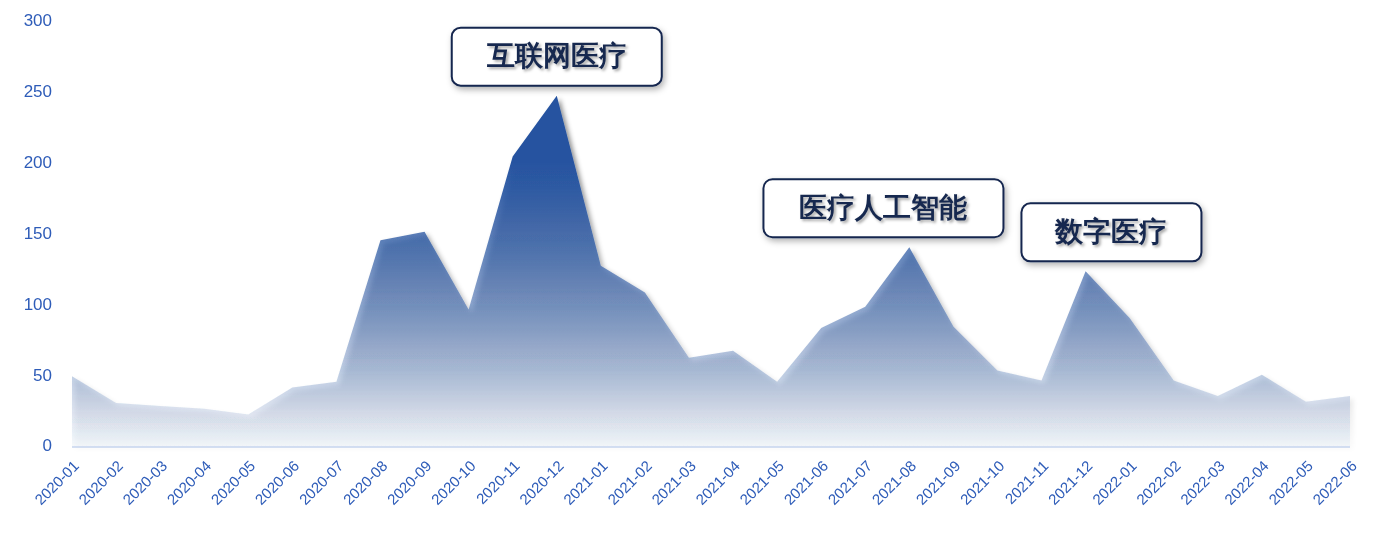 The image size is (1386, 536). I want to click on y-tick-label: 100, so click(37, 304).